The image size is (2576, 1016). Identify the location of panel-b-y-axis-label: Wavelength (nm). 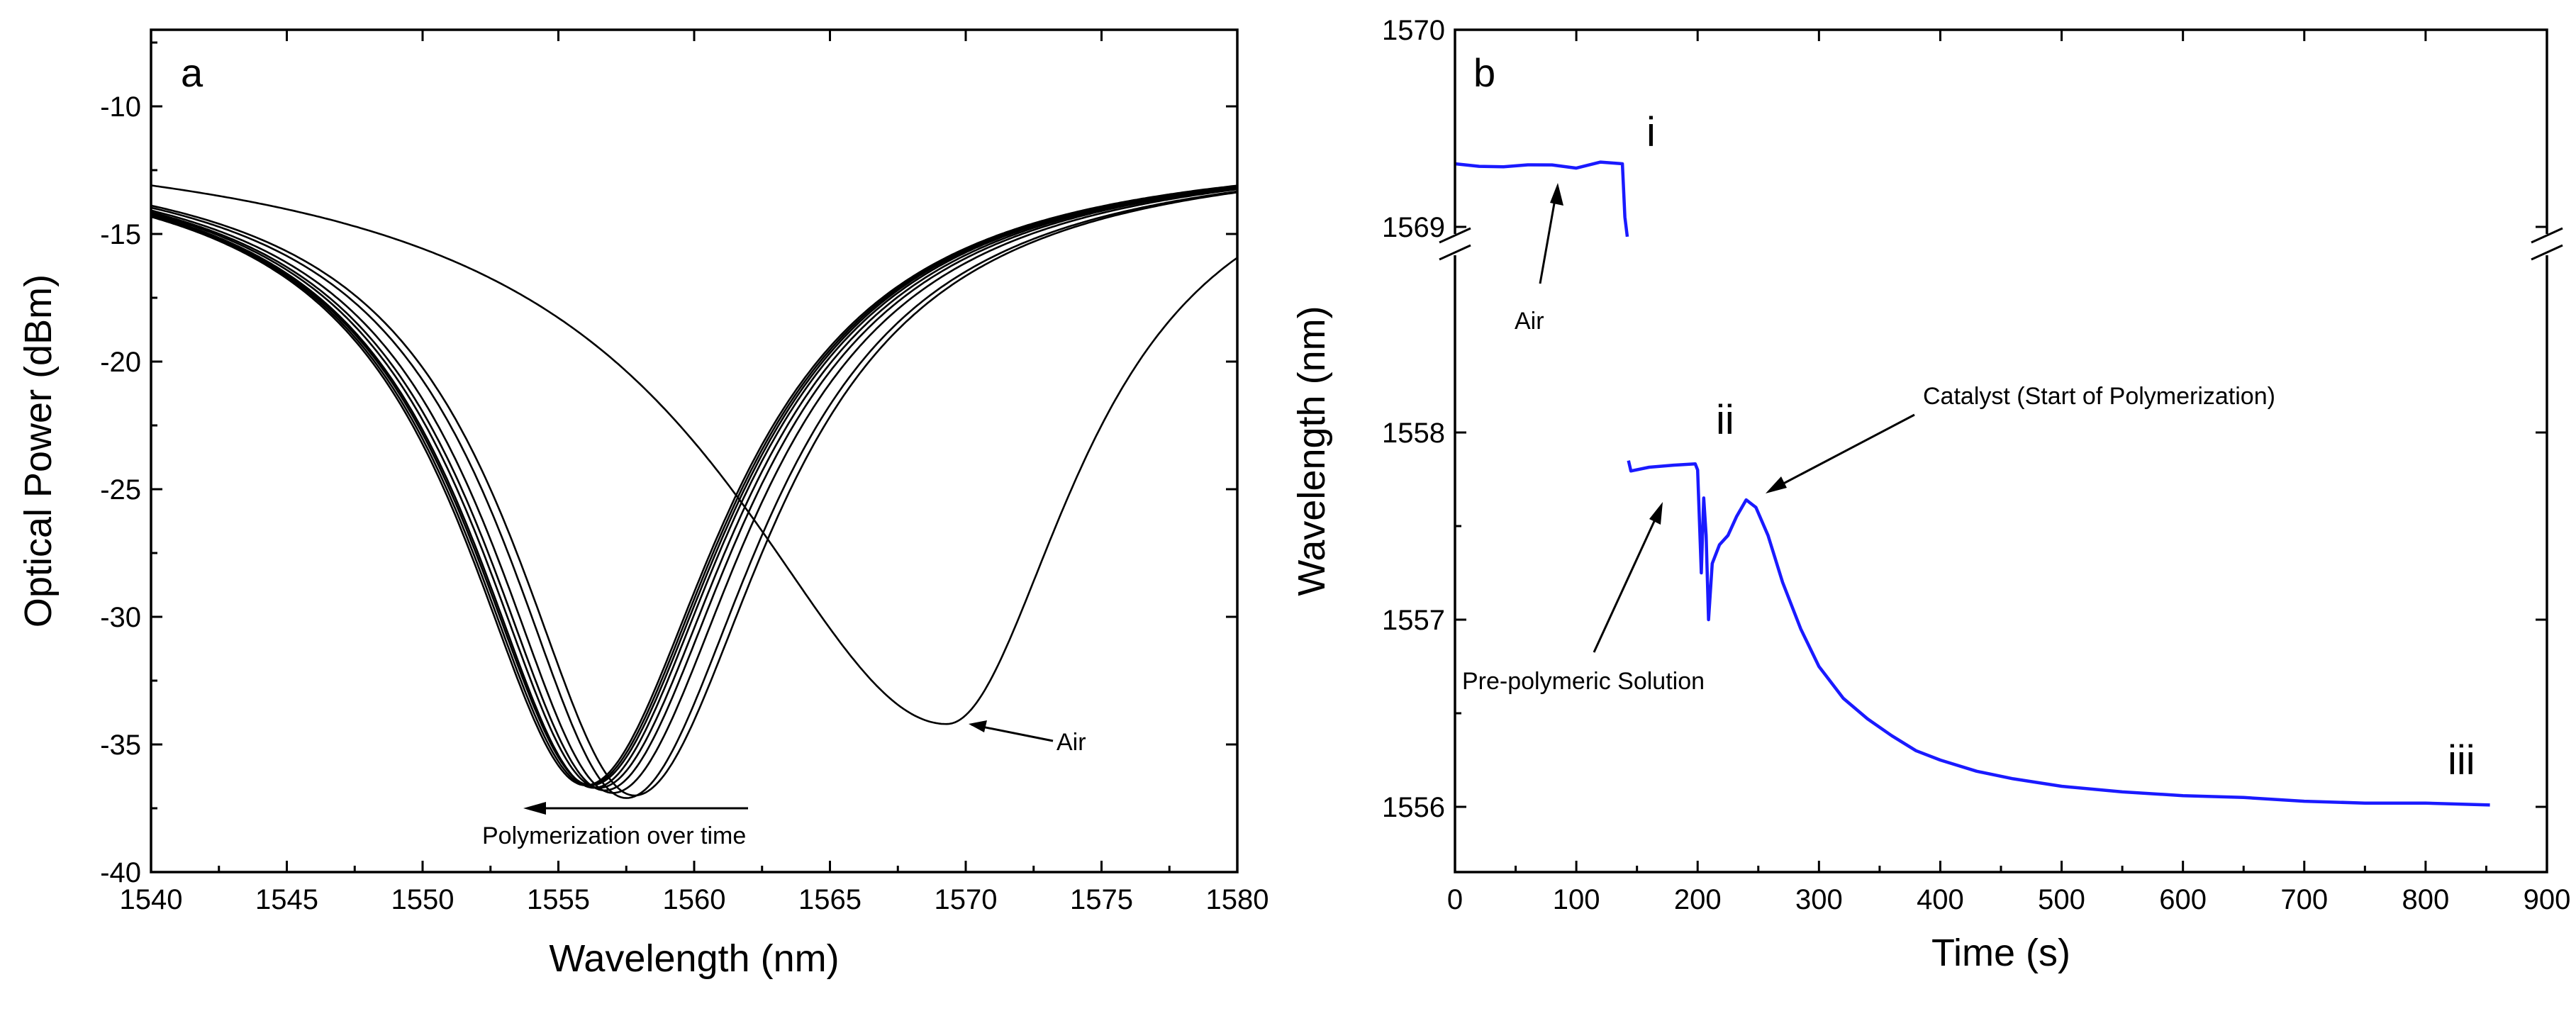
(1311, 451).